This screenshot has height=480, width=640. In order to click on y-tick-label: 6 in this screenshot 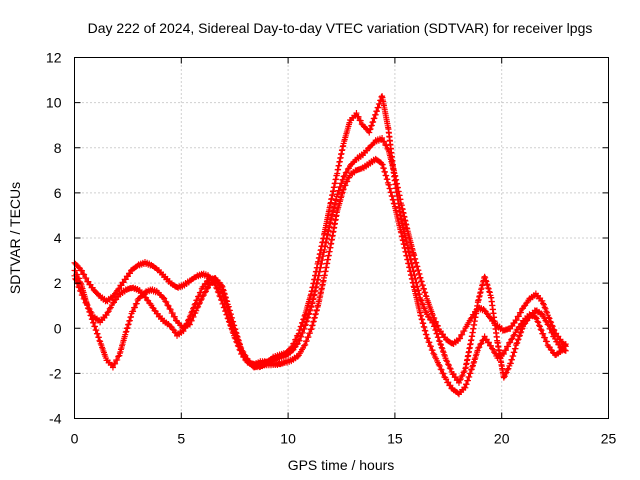, I will do `click(58, 193)`.